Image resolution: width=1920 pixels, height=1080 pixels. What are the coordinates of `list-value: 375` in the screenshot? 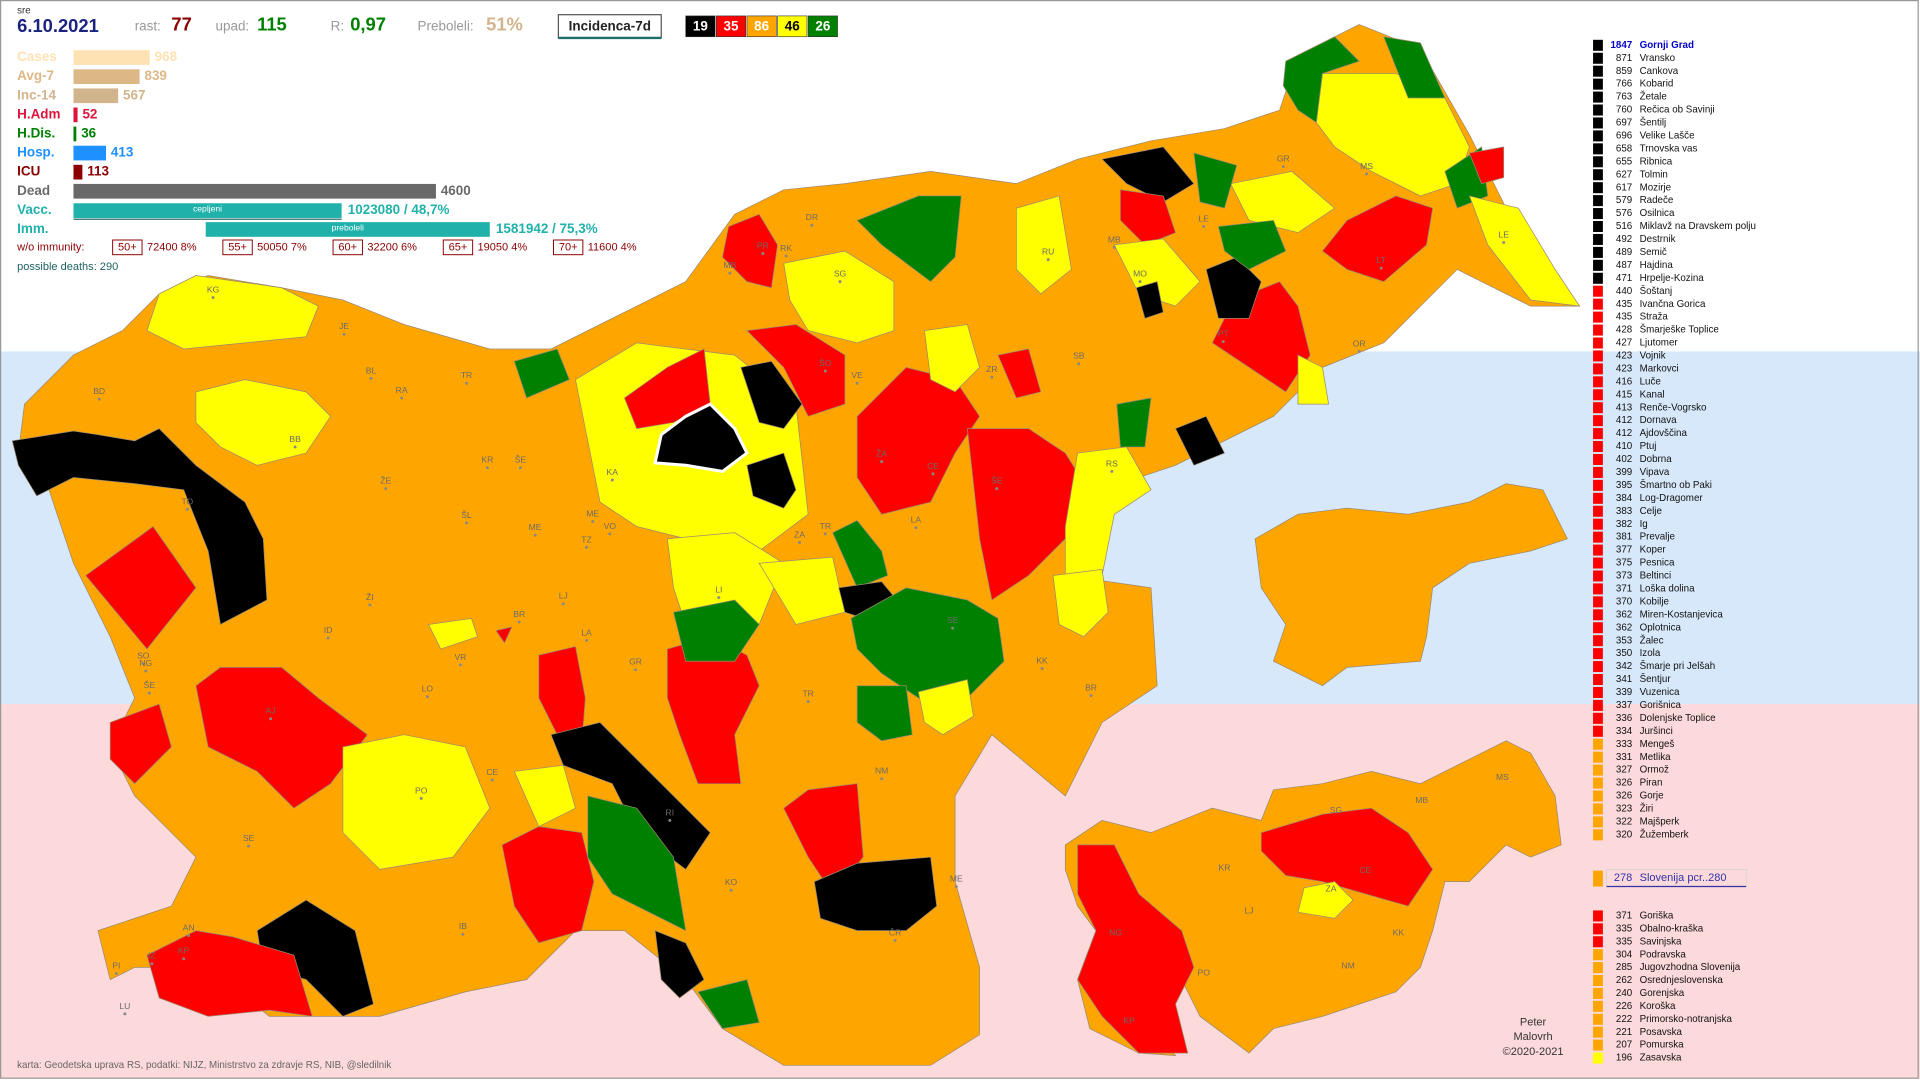 It's located at (1624, 563).